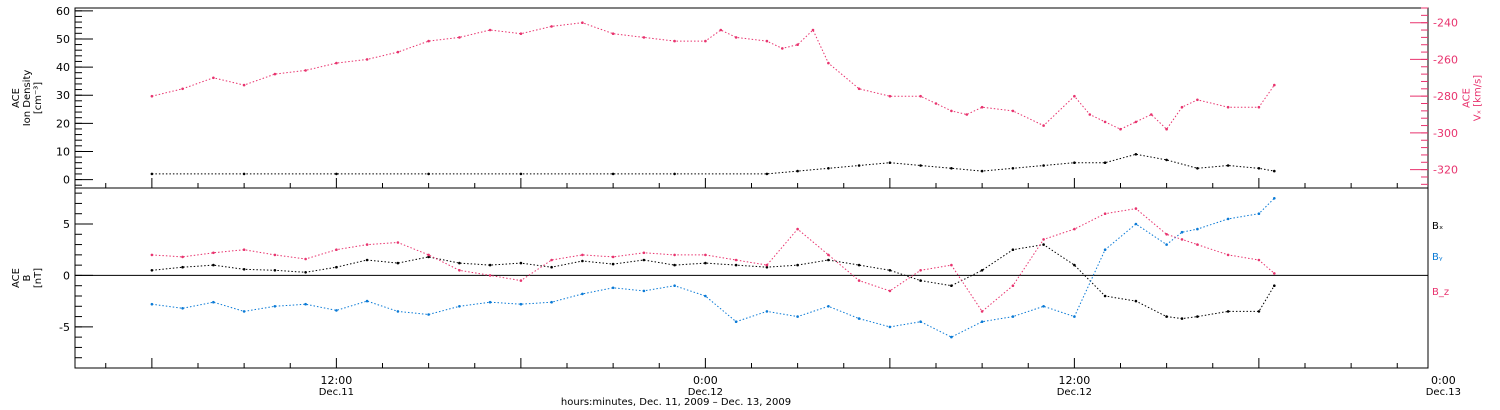  What do you see at coordinates (27, 98) in the screenshot?
I see `ion-density-title: ACEIon Density[cm⁻³]` at bounding box center [27, 98].